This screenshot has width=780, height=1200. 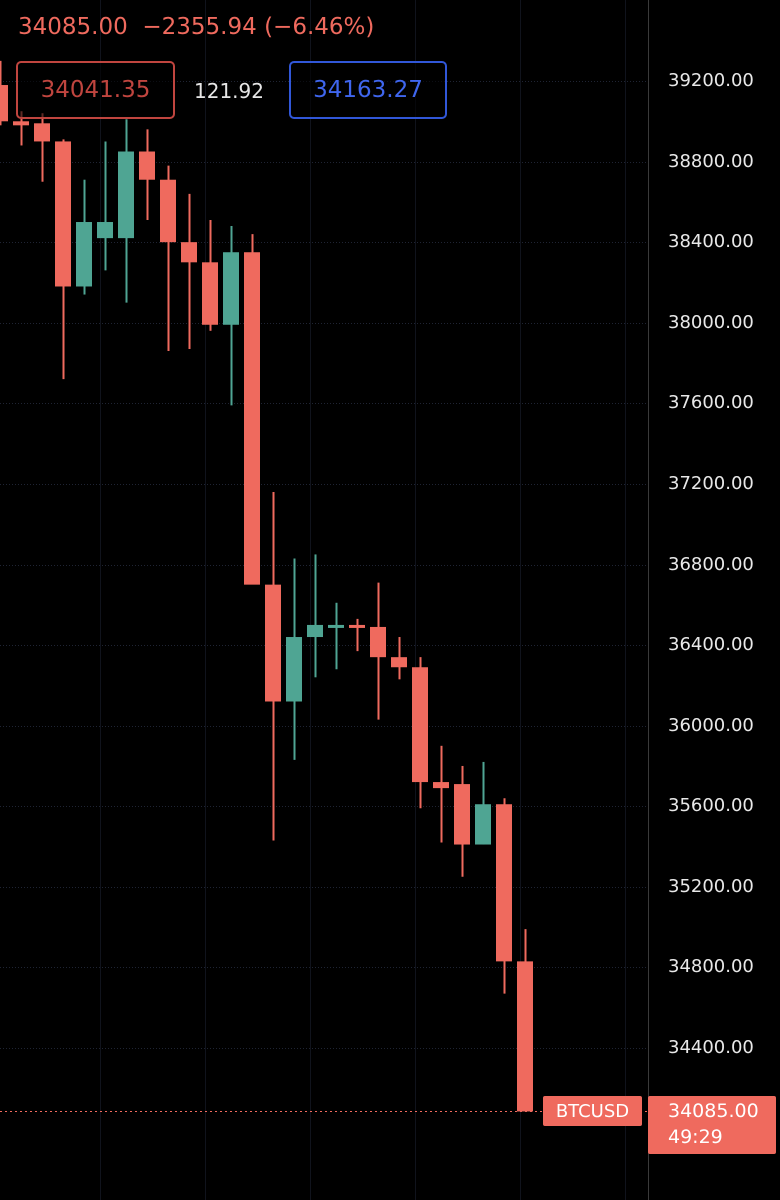 I want to click on last-price: 34085.00, so click(x=73, y=27).